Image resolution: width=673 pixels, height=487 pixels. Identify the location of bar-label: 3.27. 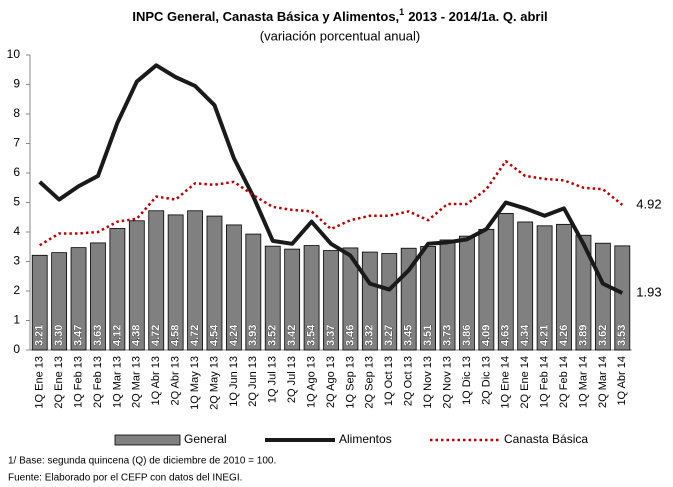
(389, 335).